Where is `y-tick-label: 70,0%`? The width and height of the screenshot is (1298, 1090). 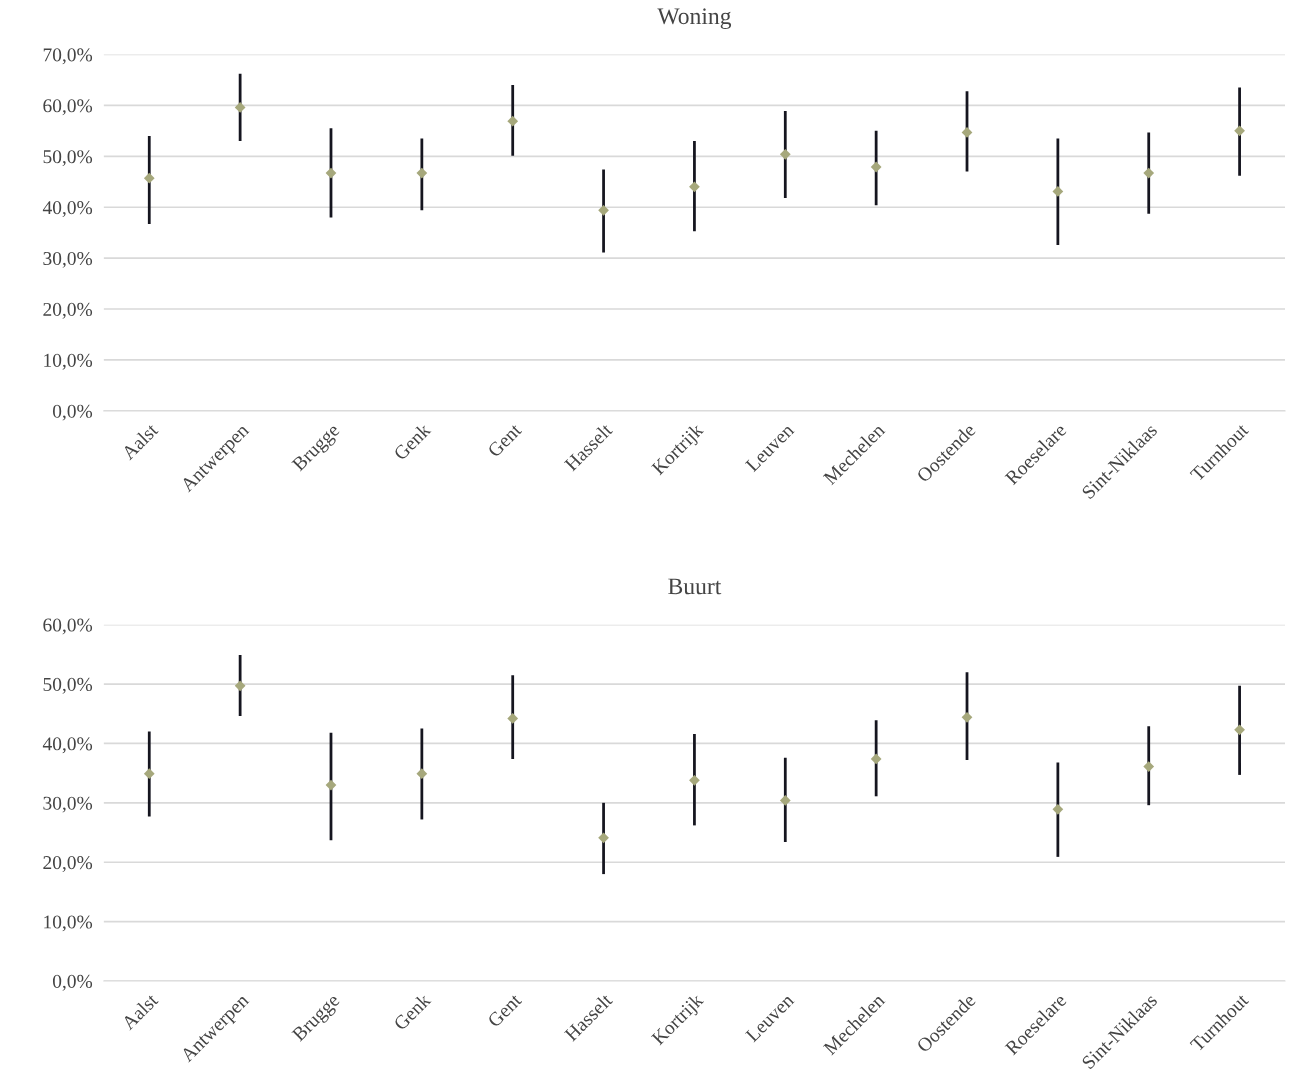
y-tick-label: 70,0% is located at coordinates (68, 56).